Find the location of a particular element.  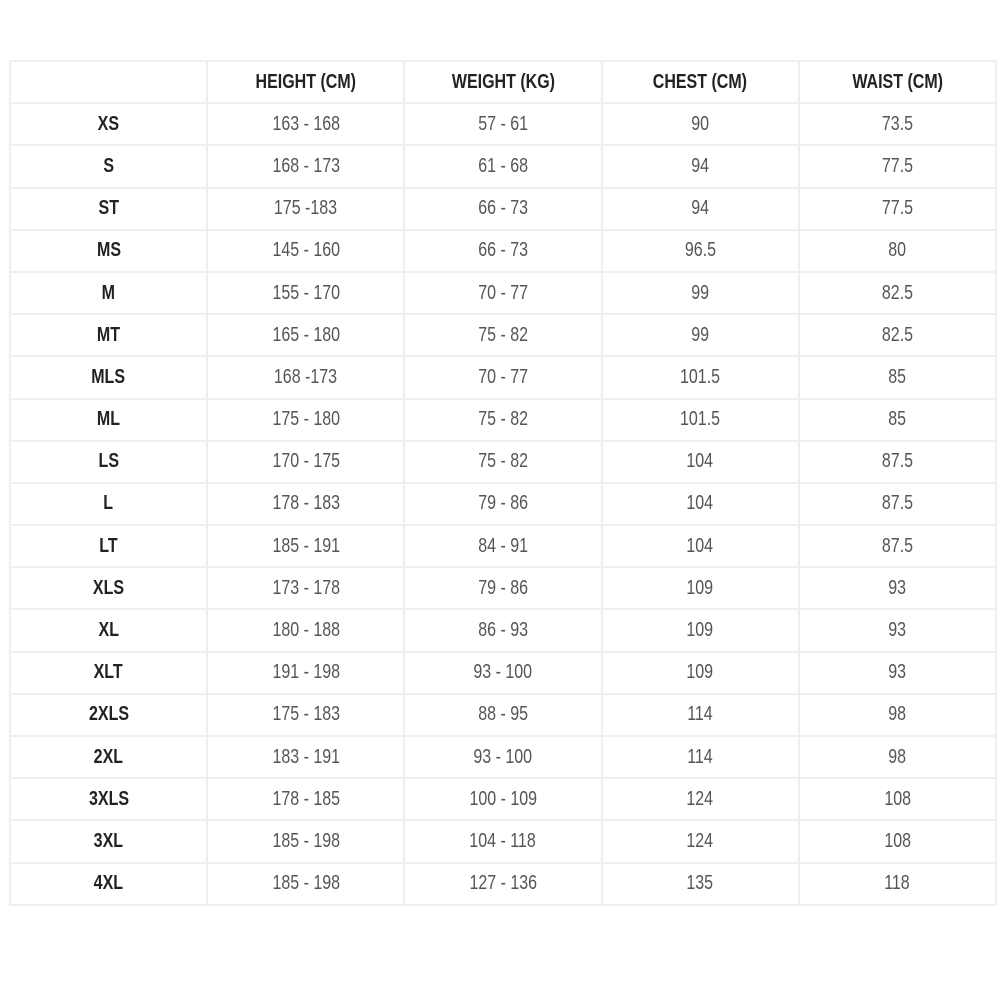

cell-height: 168 -173 is located at coordinates (306, 377).